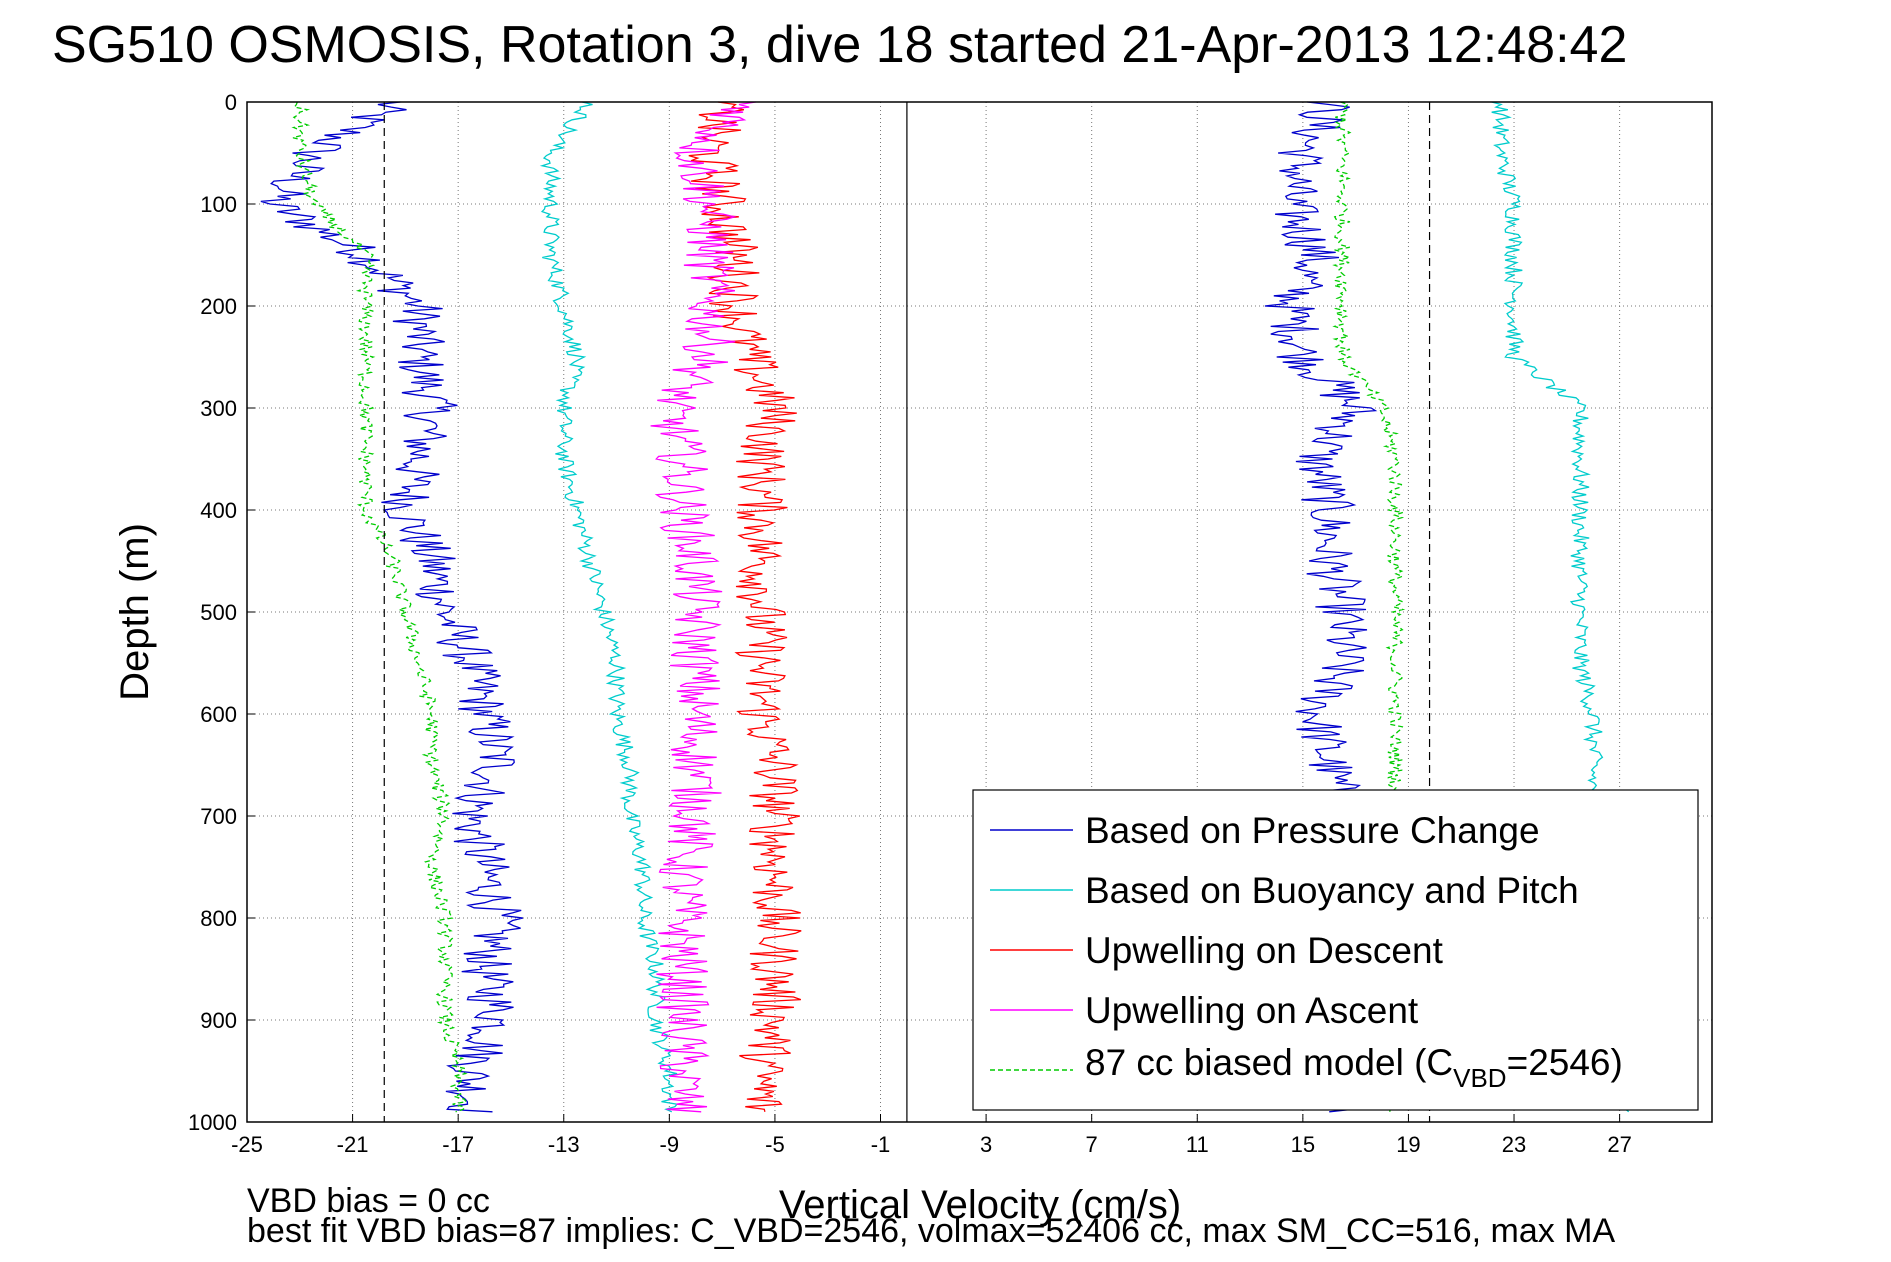 The height and width of the screenshot is (1262, 1891). I want to click on y-tick-label: 1000, so click(212, 1122).